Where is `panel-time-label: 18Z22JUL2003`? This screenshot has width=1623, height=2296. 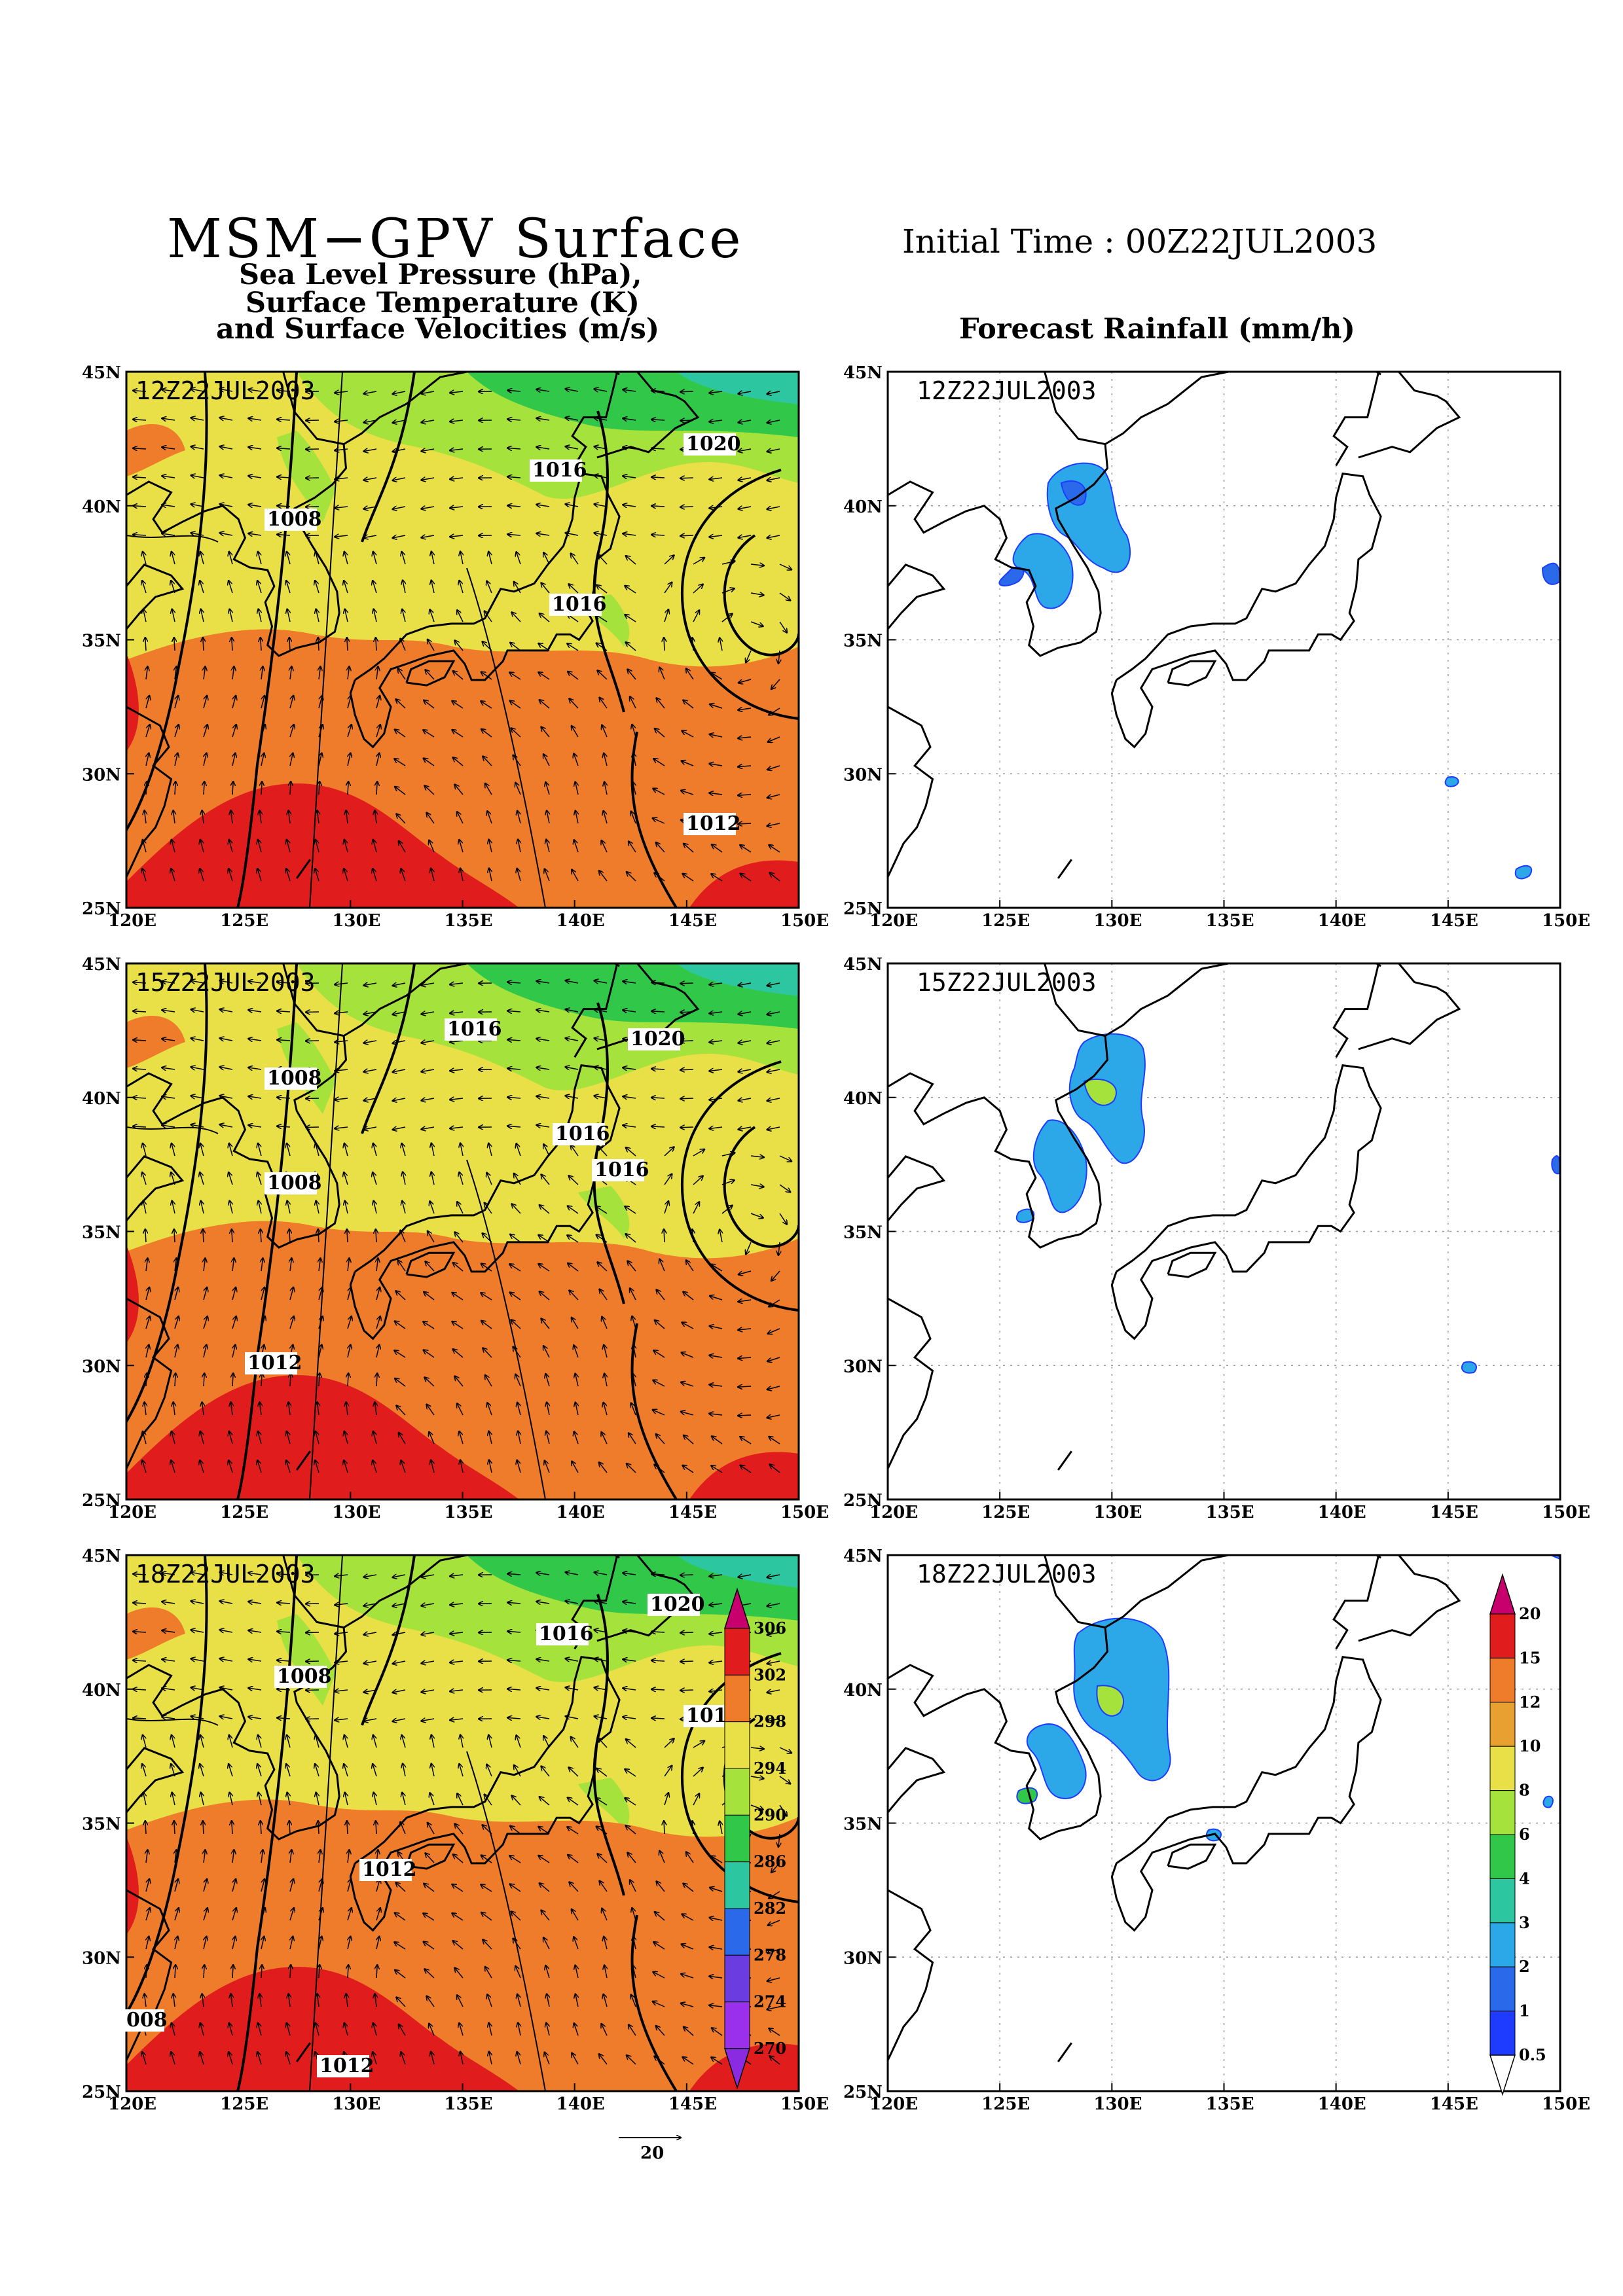 panel-time-label: 18Z22JUL2003 is located at coordinates (1007, 1574).